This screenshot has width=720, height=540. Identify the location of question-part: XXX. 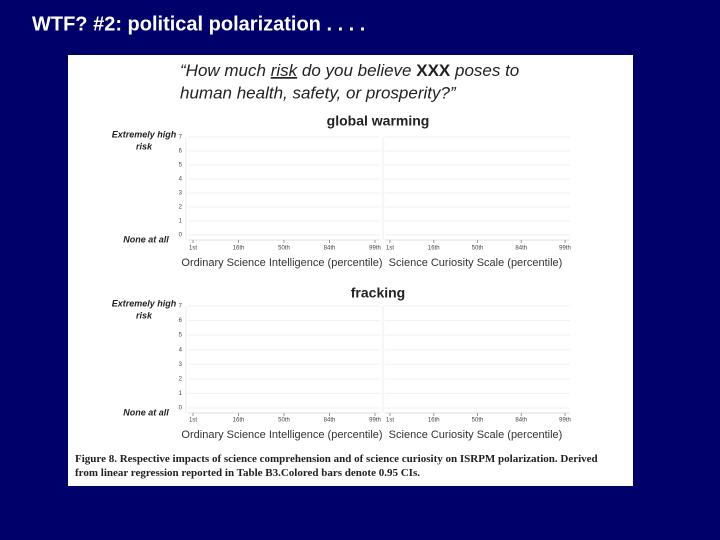
(433, 70).